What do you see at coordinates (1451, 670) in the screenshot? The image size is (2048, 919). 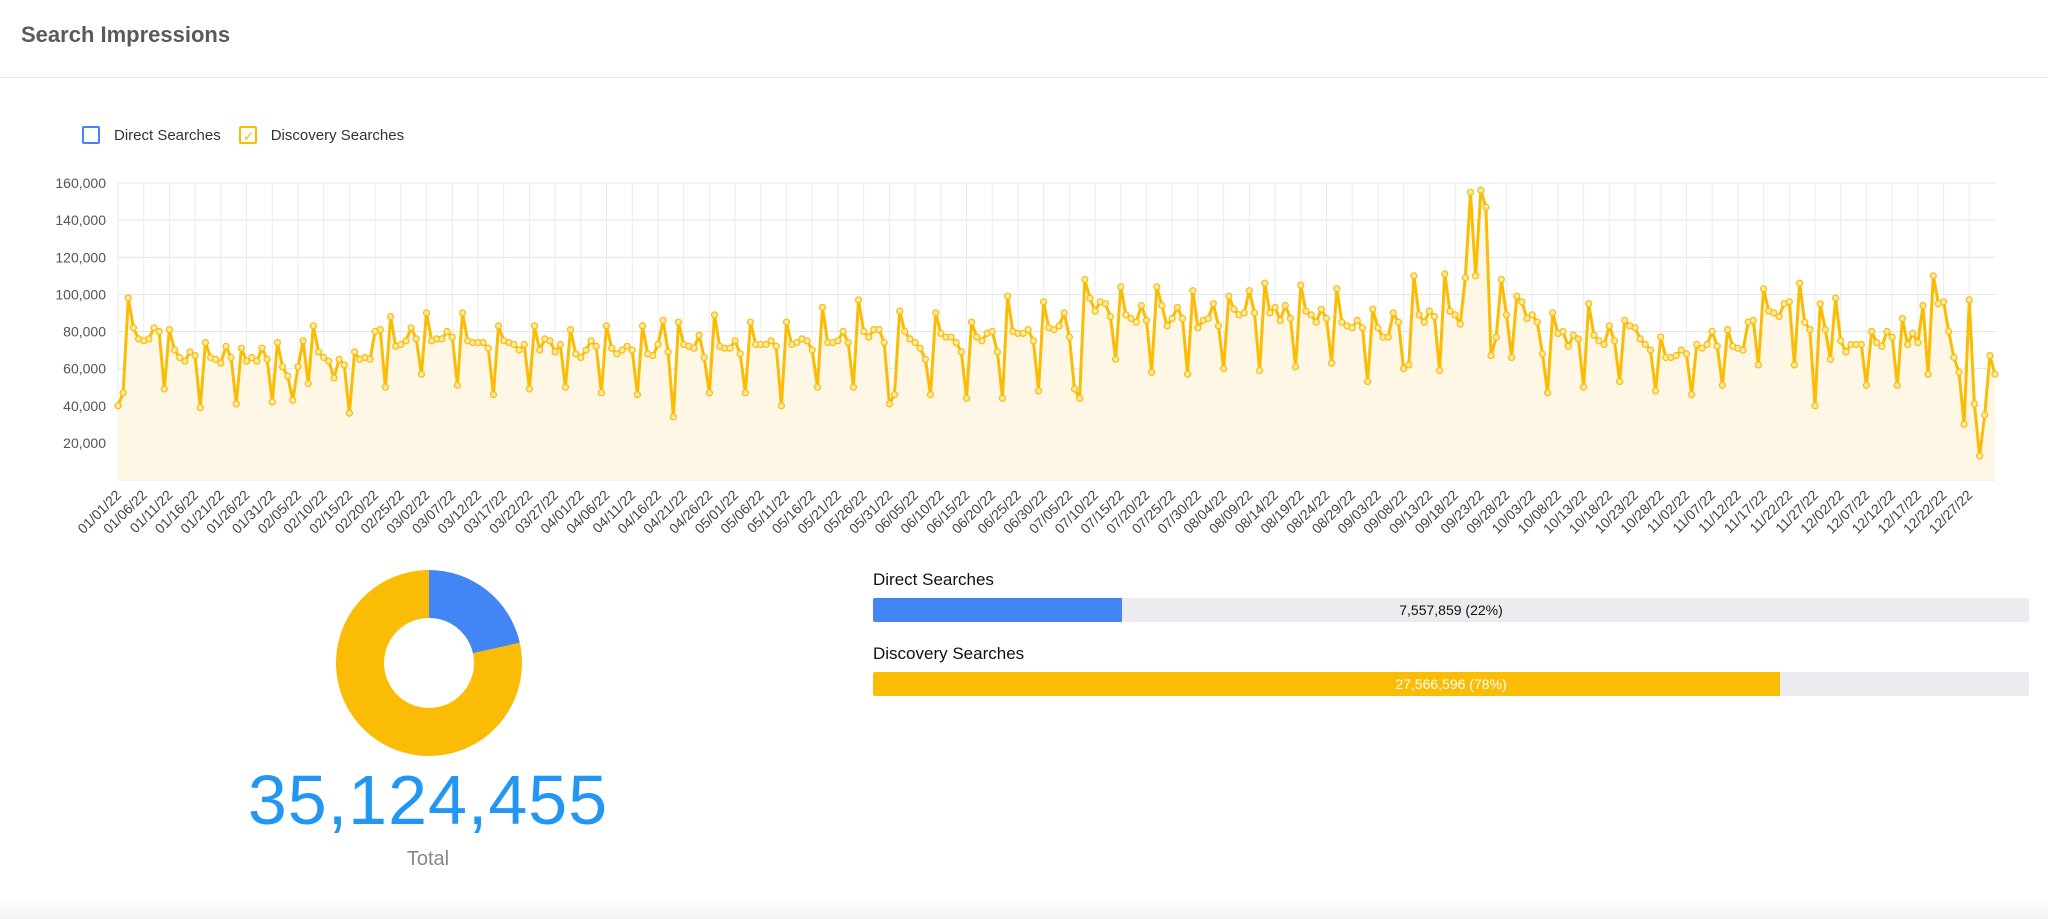 I see `discovery-searches-bar-block: Discovery Searches 27,566,596 (78%)` at bounding box center [1451, 670].